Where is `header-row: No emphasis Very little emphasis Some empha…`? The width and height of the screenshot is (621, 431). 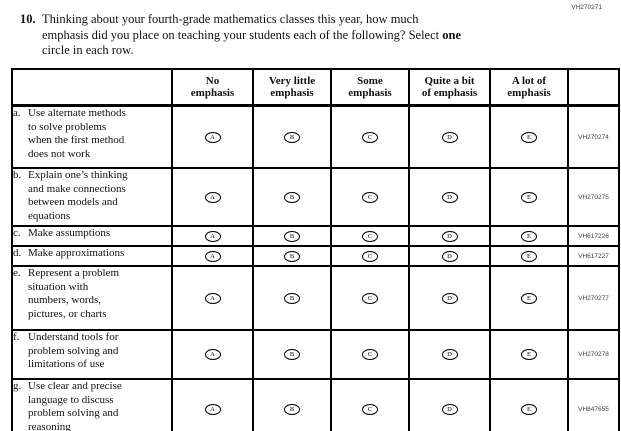
header-row: No emphasis Very little emphasis Some empha… is located at coordinates (315, 87).